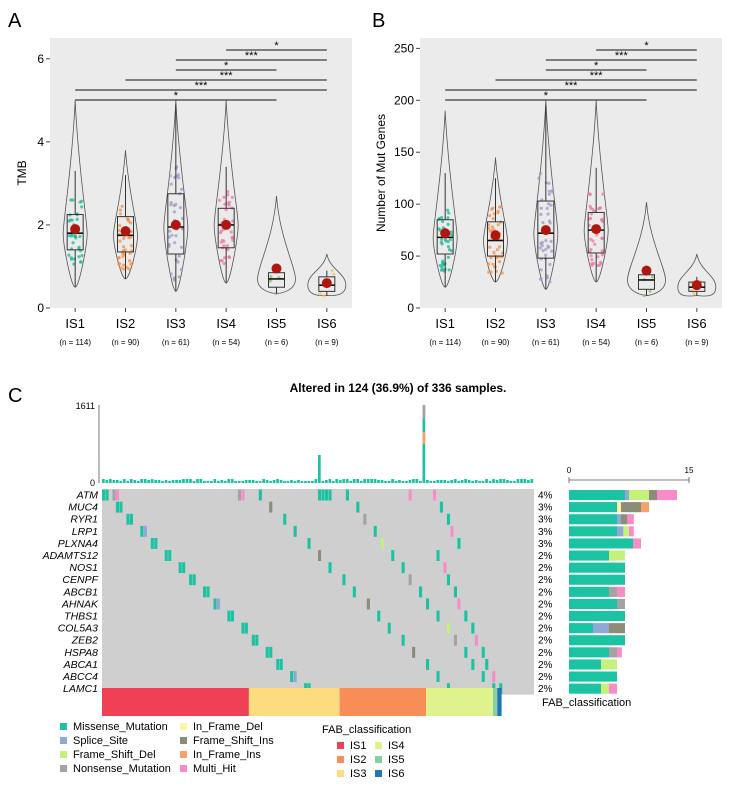  I want to click on right-axis-max: 15, so click(689, 470).